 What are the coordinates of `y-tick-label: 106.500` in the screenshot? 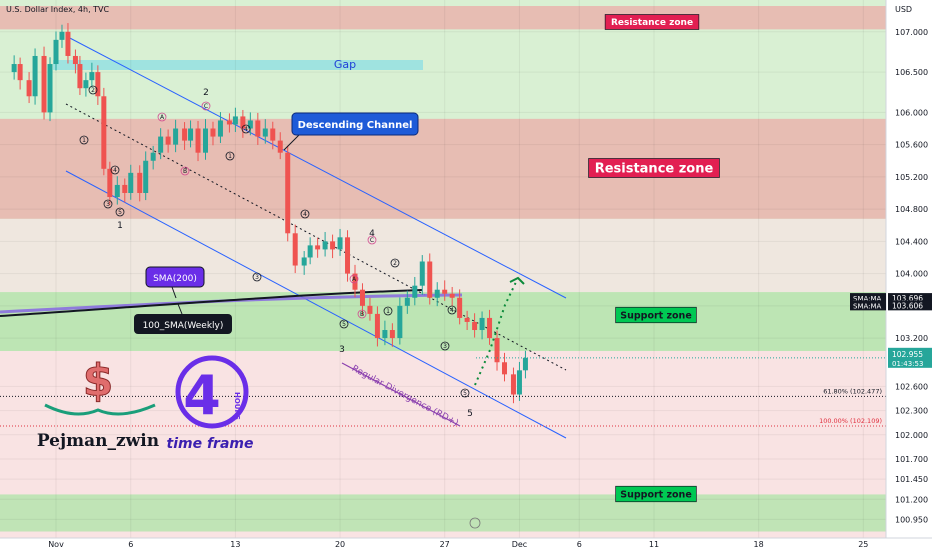 It's located at (911, 72).